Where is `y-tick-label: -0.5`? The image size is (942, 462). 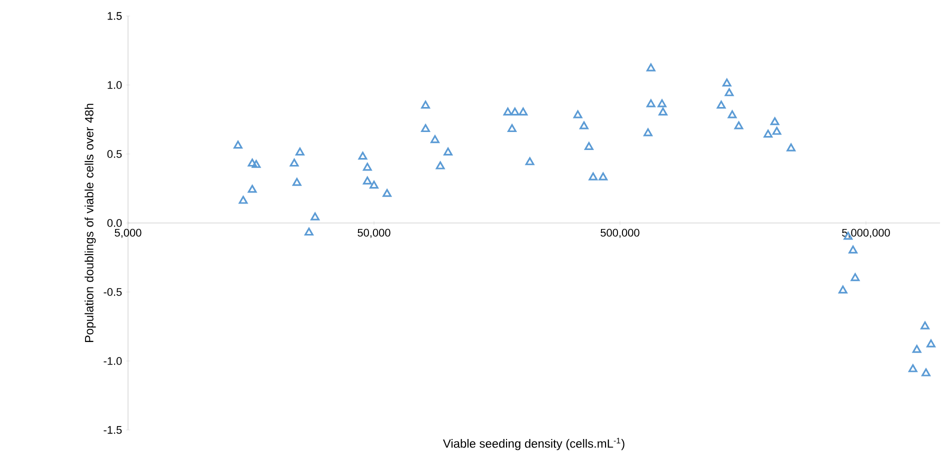
y-tick-label: -0.5 is located at coordinates (113, 292).